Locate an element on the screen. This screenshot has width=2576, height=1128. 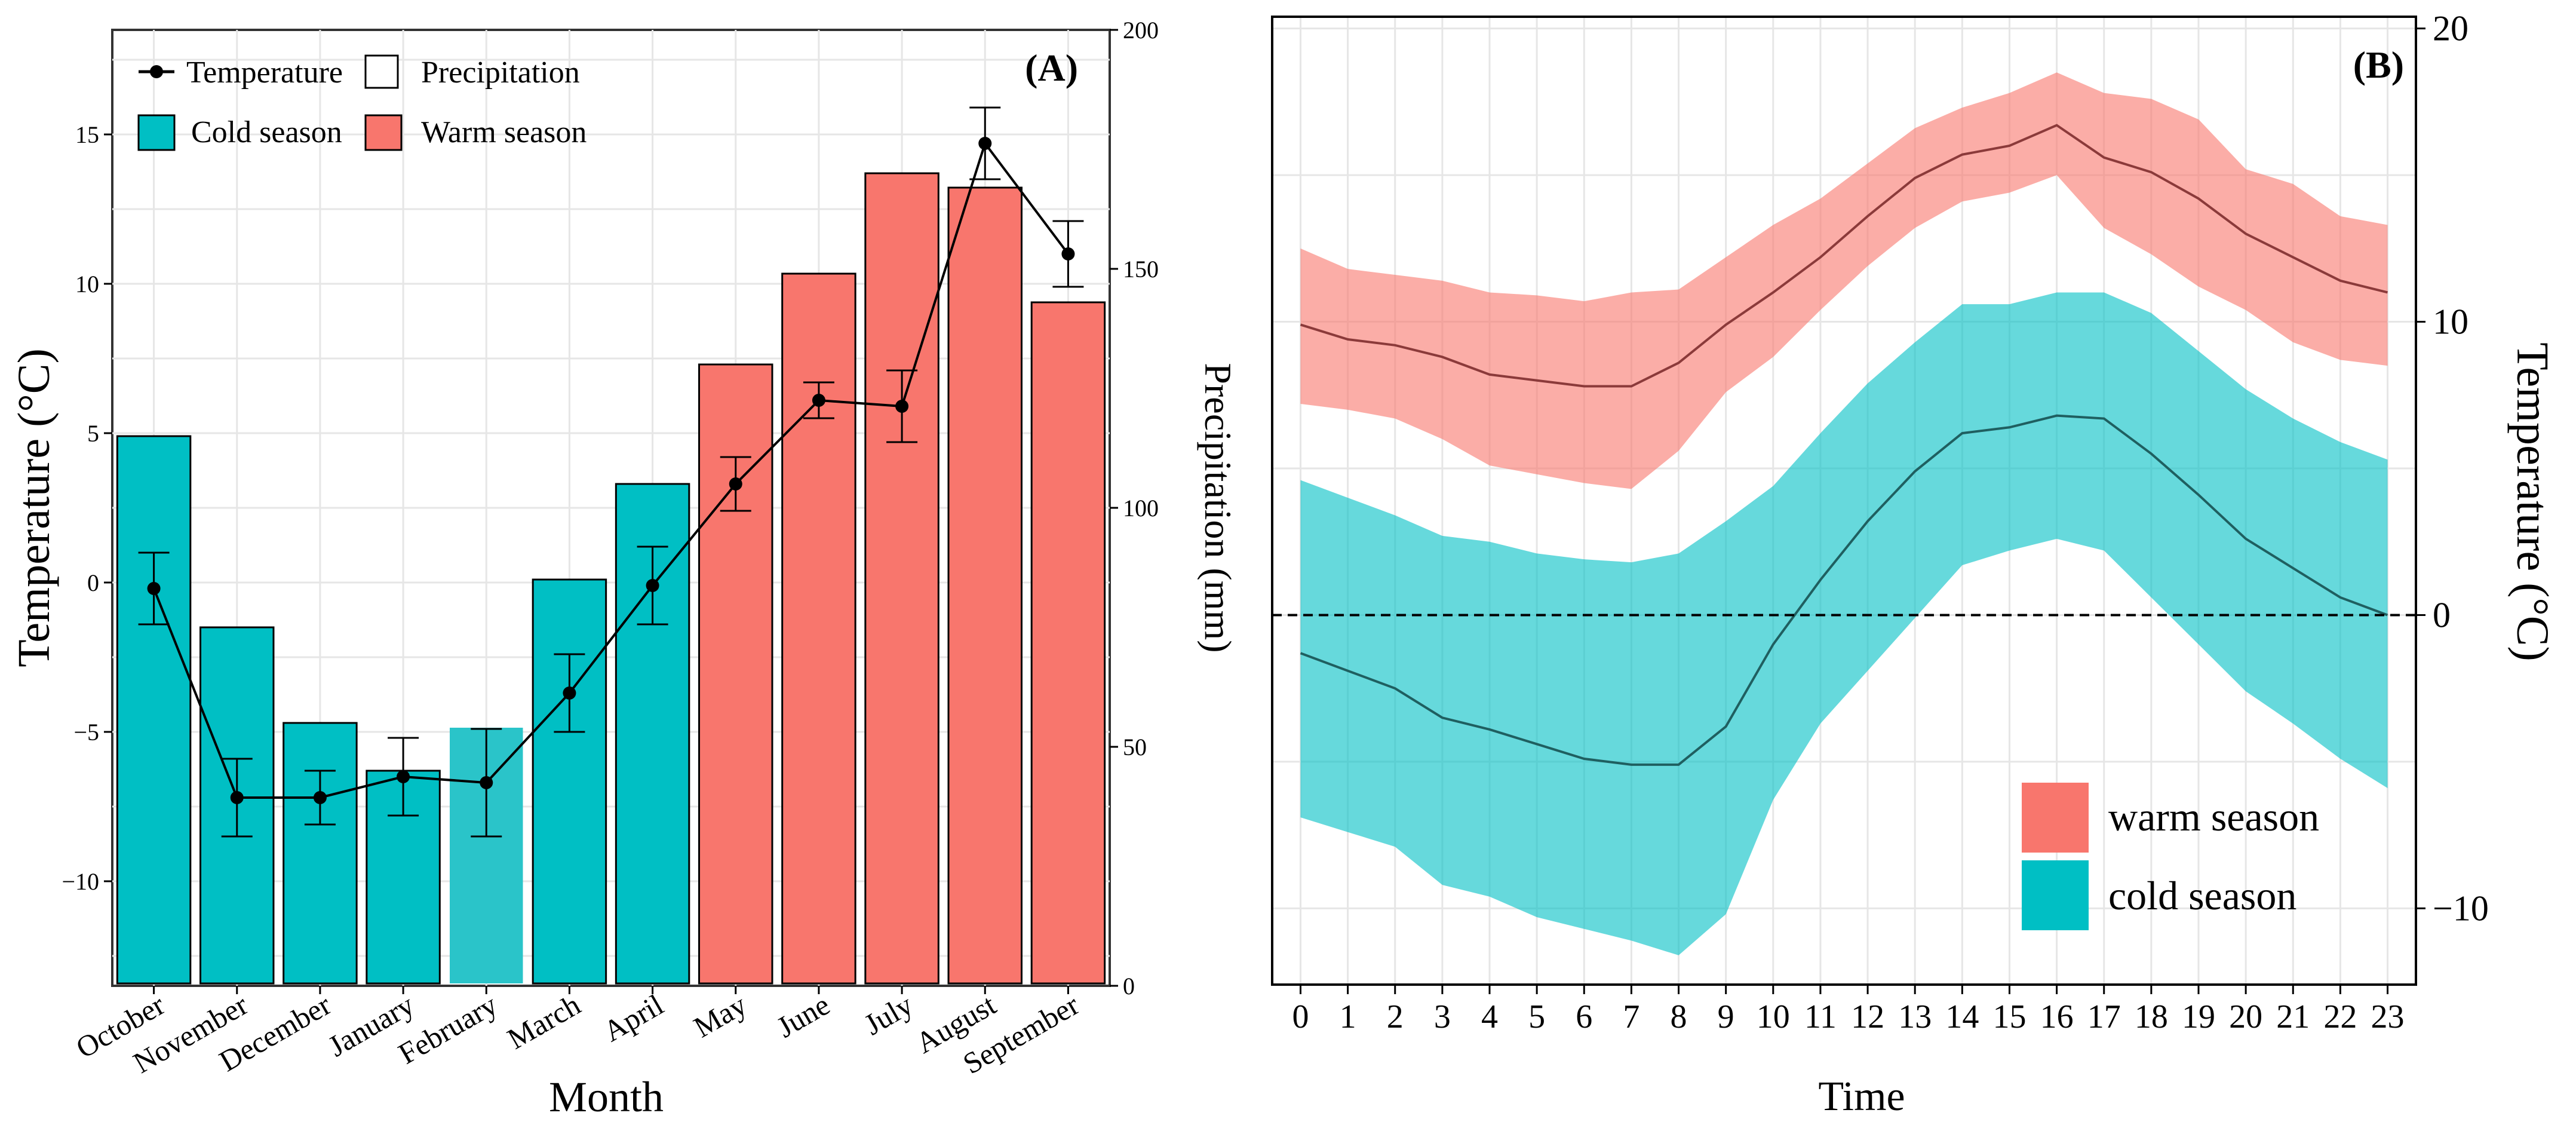
x-tick-label: 2 is located at coordinates (1395, 1016).